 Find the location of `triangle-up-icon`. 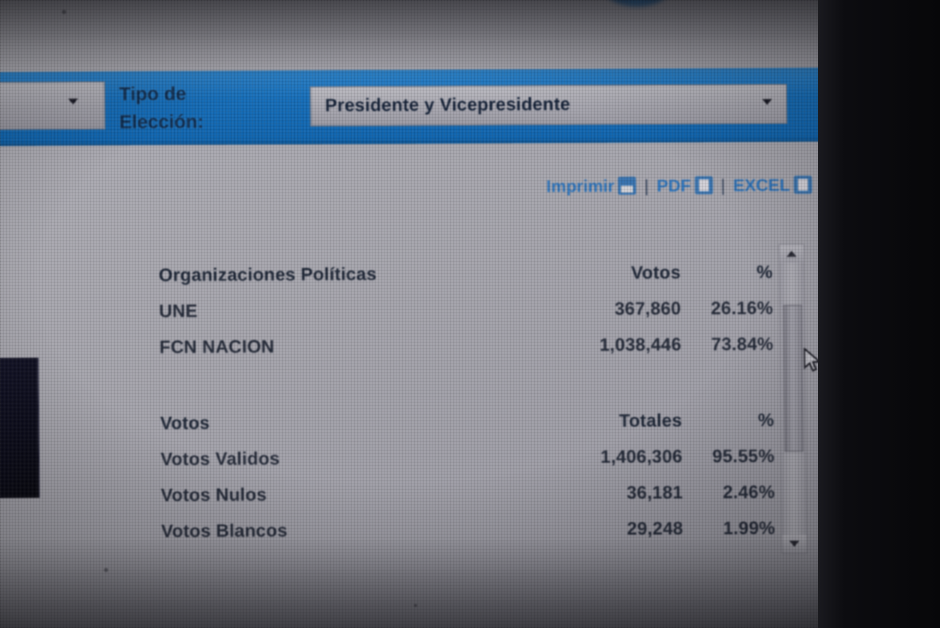

triangle-up-icon is located at coordinates (791, 253).